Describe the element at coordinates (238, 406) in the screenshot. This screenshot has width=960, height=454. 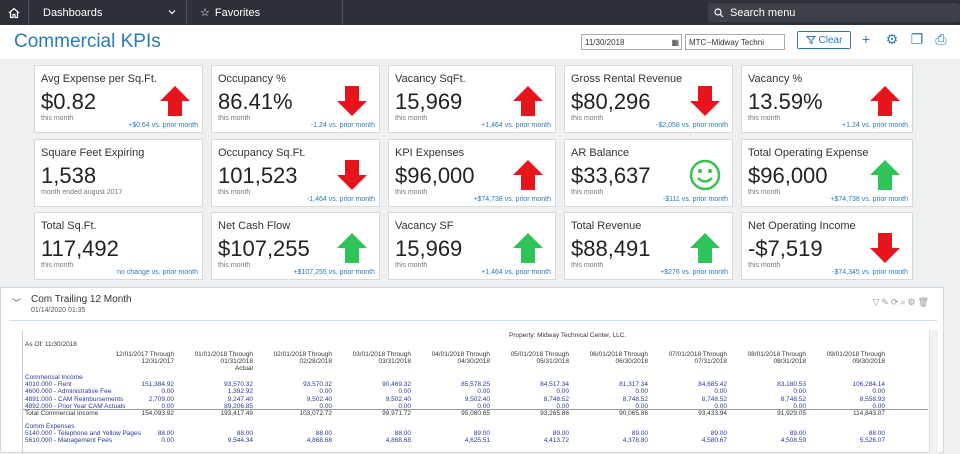
I see `report-cell: 89,206.85` at that location.